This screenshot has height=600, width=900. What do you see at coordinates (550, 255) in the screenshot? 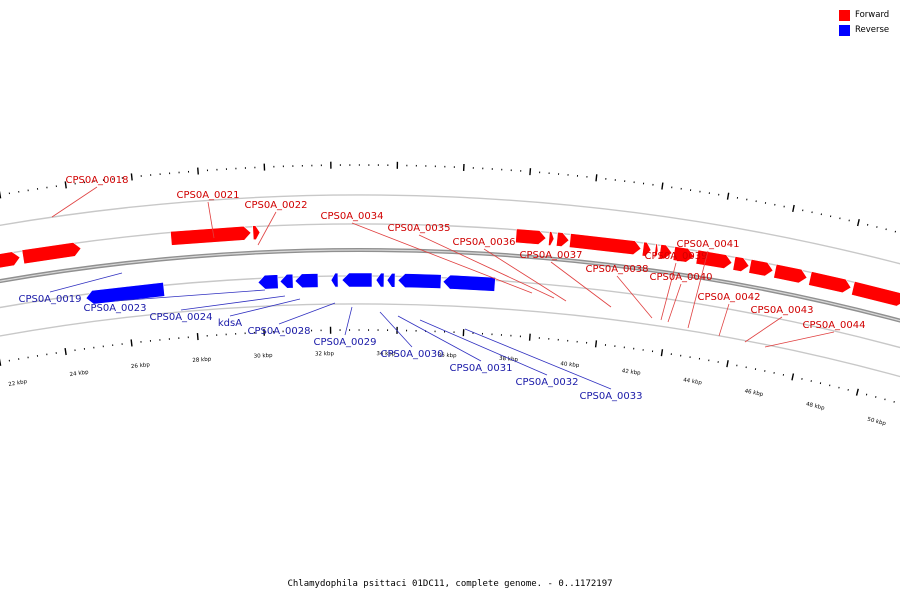
I see `forward-gene-label: CPS0A_0037` at bounding box center [550, 255].